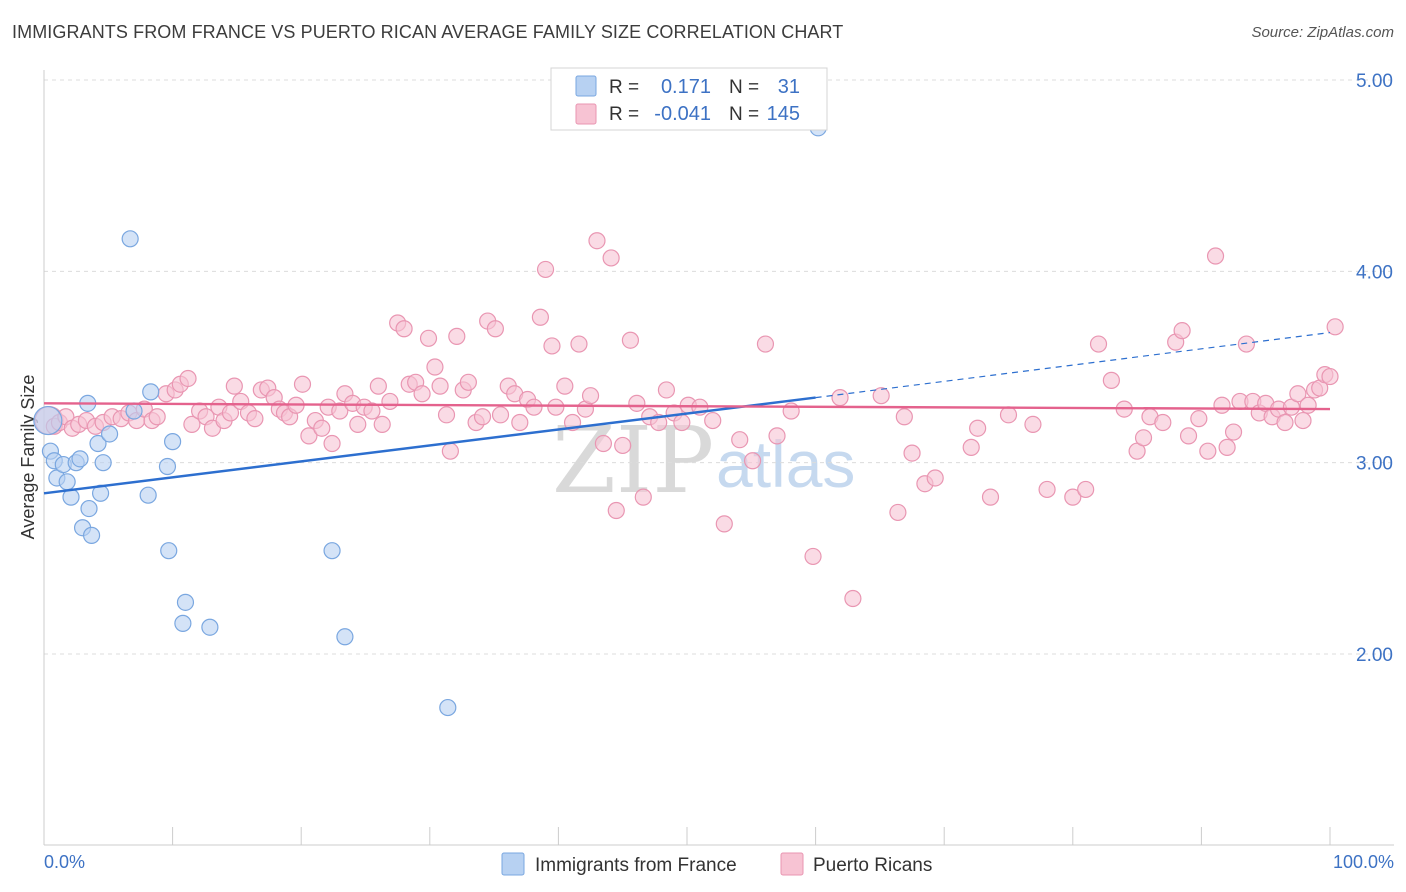 The height and width of the screenshot is (892, 1406). I want to click on legend-n-value-2: 145, so click(783, 114).